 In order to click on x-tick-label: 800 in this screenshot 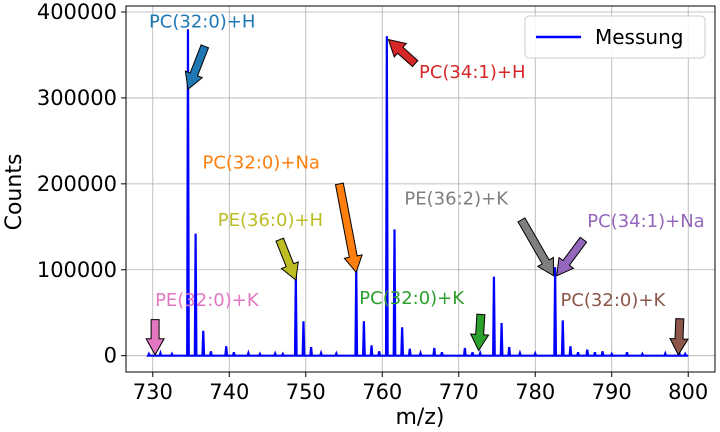, I will do `click(688, 392)`.